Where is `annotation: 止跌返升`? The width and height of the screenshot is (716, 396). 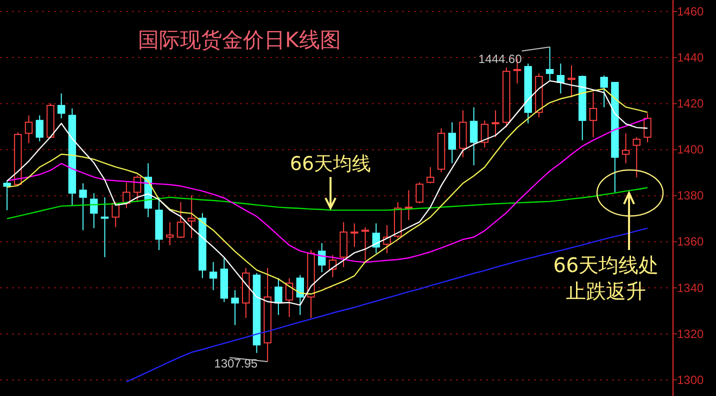
annotation: 止跌返升 is located at coordinates (606, 291).